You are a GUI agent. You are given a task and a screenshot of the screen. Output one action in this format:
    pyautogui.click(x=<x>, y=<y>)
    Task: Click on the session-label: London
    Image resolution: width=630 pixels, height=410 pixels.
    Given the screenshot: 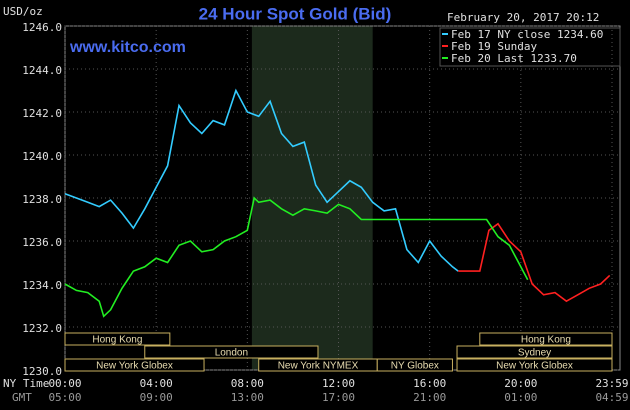 What is the action you would take?
    pyautogui.click(x=231, y=353)
    